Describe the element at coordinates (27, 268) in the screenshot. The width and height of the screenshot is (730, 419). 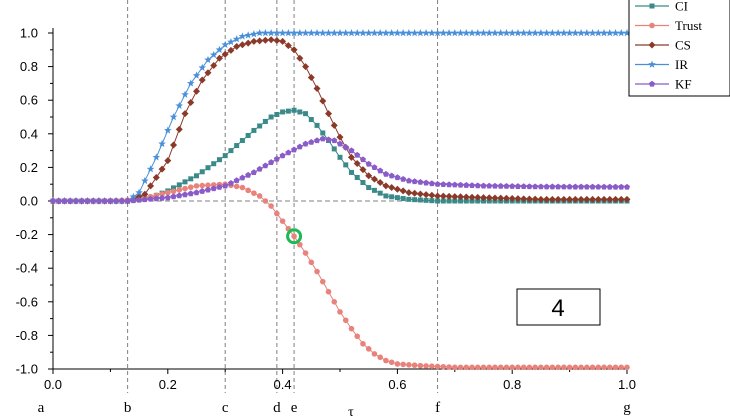
I see `y-tick-label: -0.4` at that location.